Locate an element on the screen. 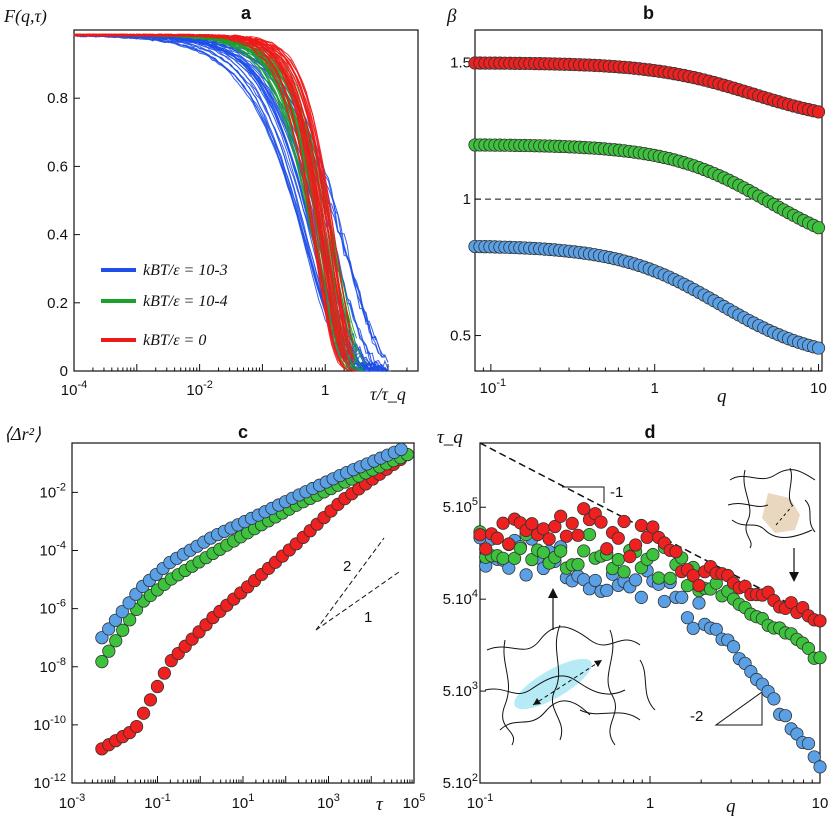  panel-d-xlabel: q is located at coordinates (731, 806).